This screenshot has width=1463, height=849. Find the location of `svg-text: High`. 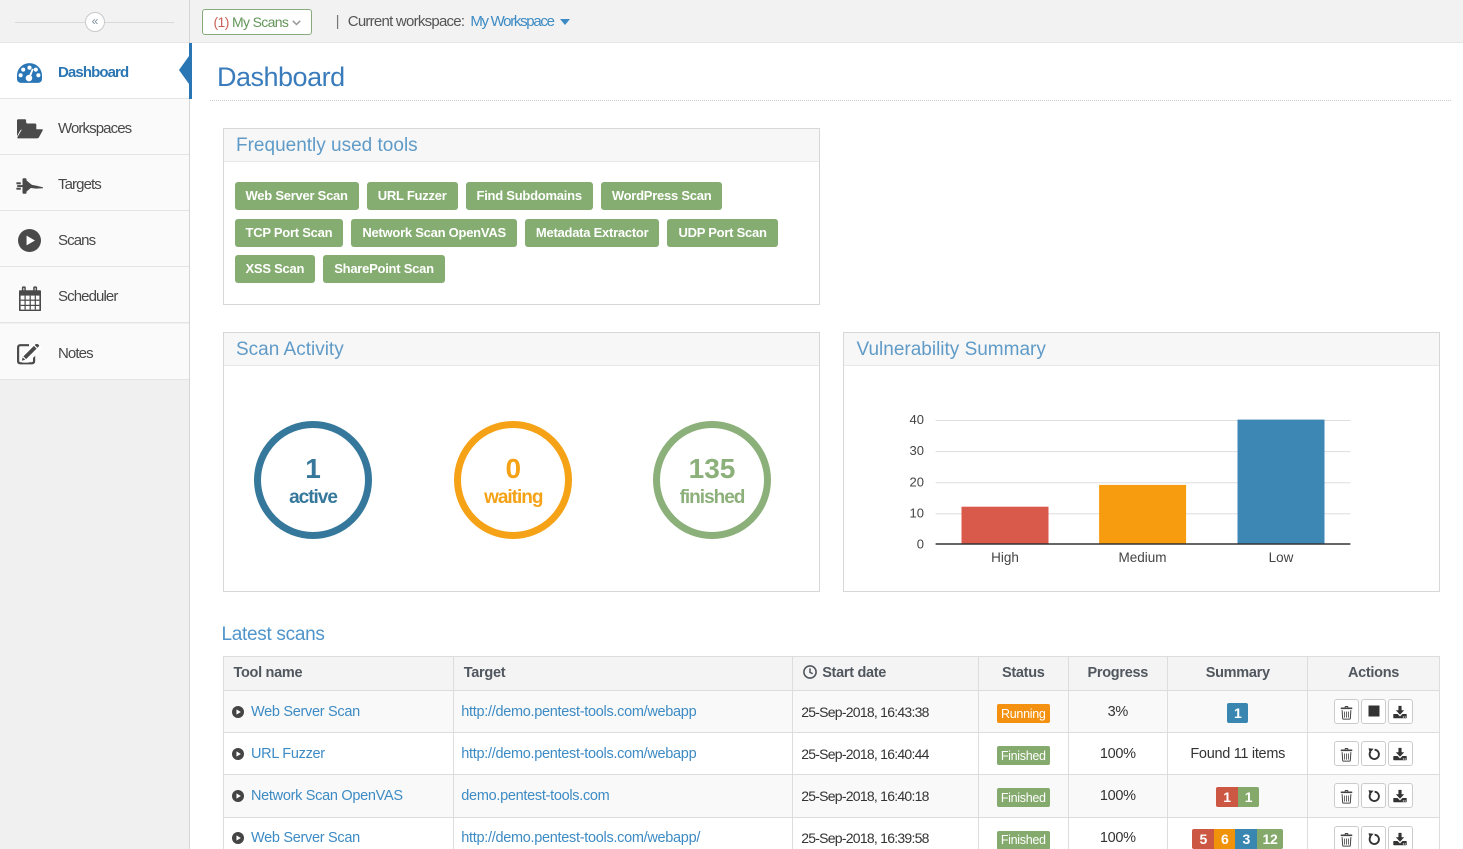

svg-text: High is located at coordinates (1005, 557).